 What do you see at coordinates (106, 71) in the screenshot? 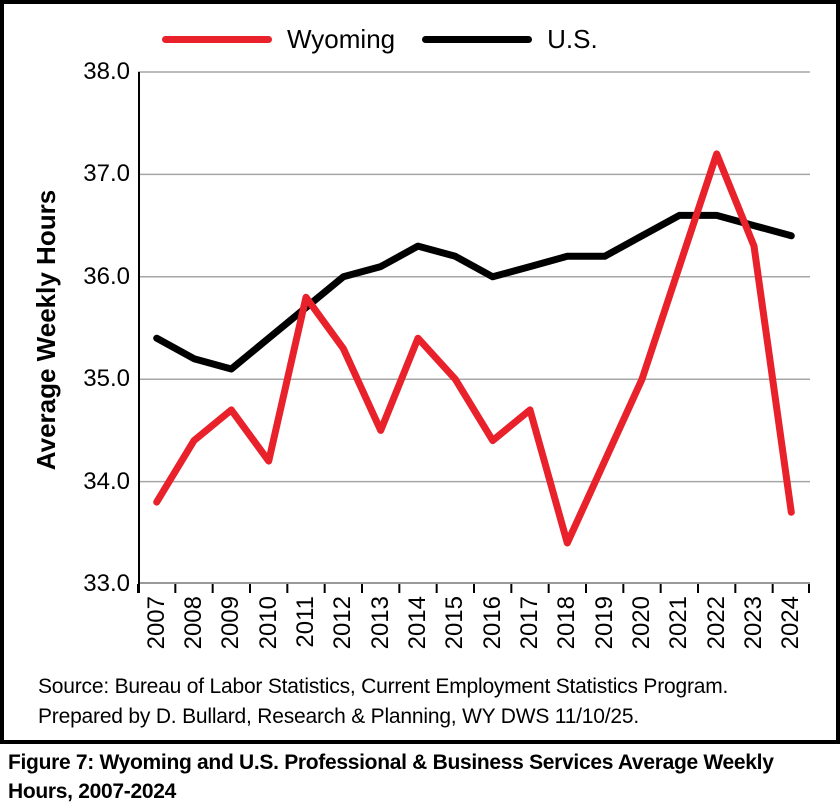
I see `y-tick-label-38.0: 38.0` at bounding box center [106, 71].